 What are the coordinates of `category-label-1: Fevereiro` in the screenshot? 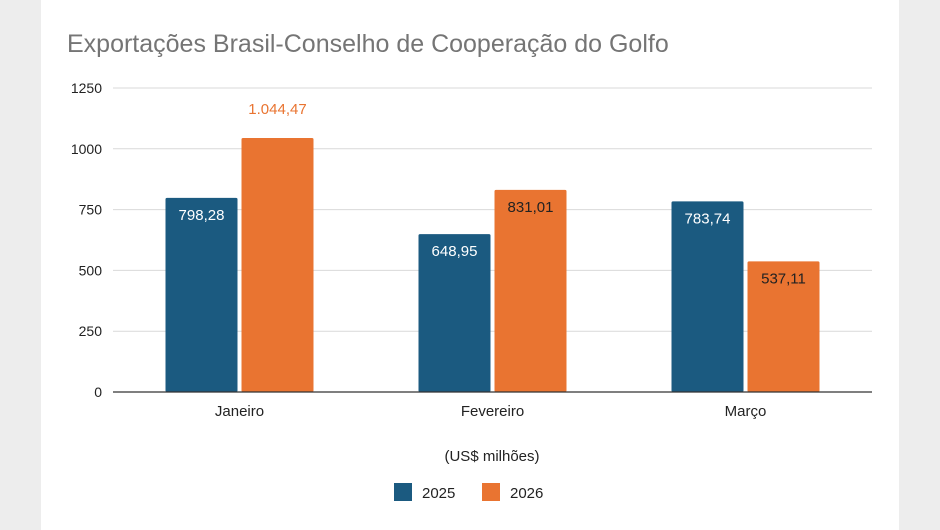 It's located at (492, 411).